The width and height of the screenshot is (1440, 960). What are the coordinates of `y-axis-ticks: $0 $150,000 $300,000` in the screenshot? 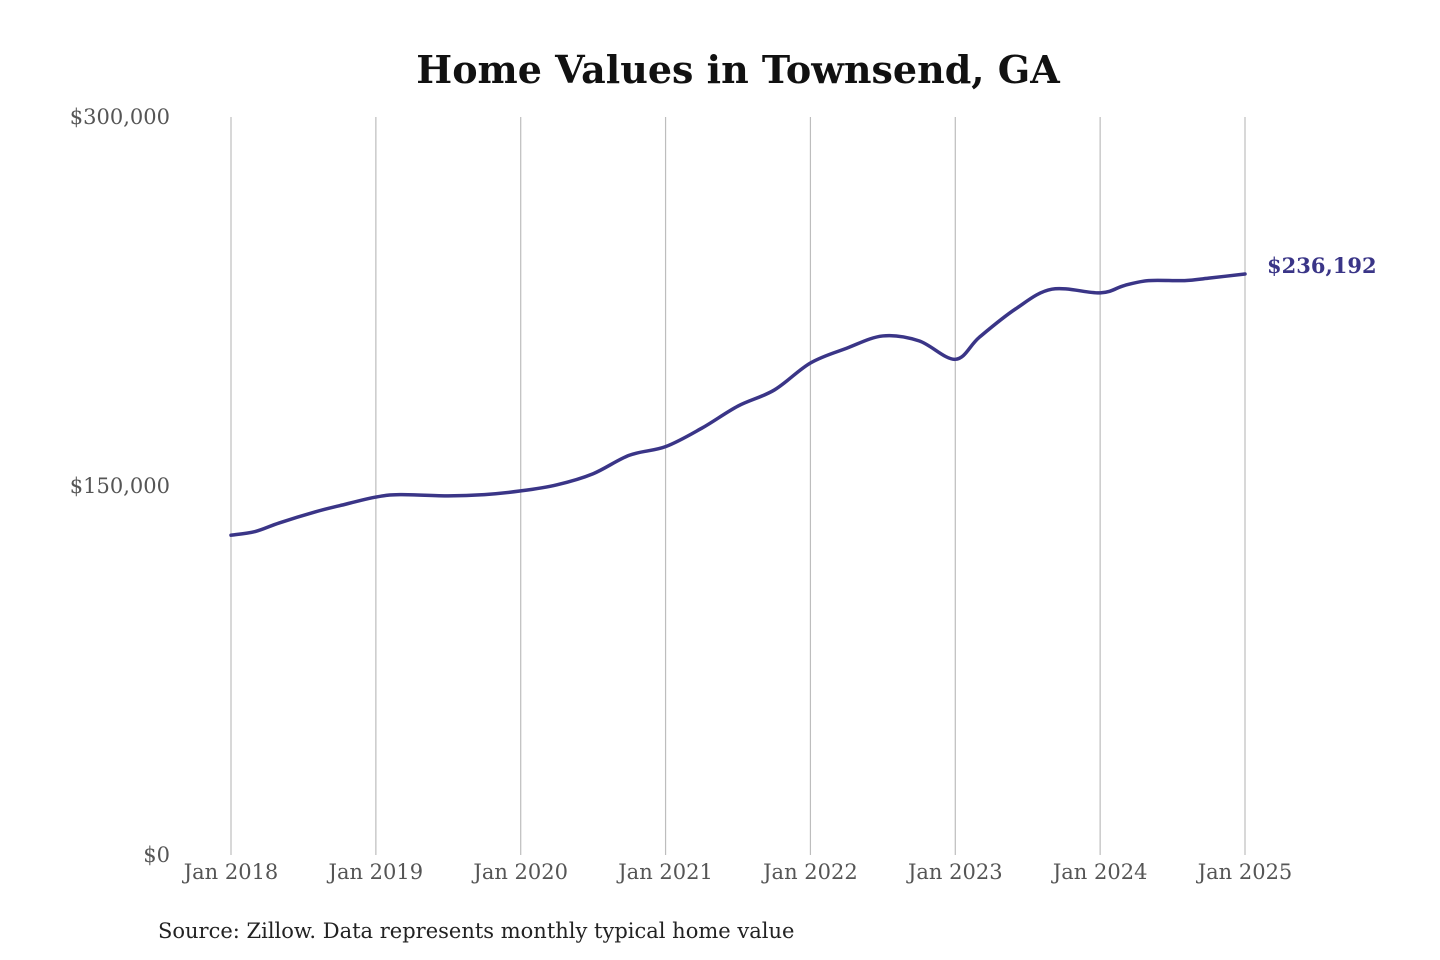 It's located at (120, 486).